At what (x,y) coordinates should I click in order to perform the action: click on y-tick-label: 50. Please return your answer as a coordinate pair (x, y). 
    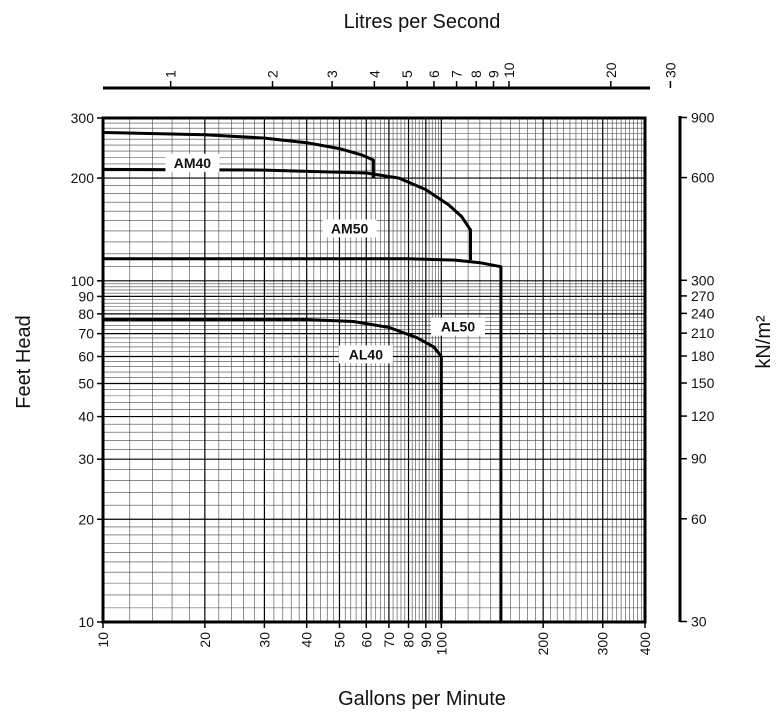
    Looking at the image, I should click on (86, 384).